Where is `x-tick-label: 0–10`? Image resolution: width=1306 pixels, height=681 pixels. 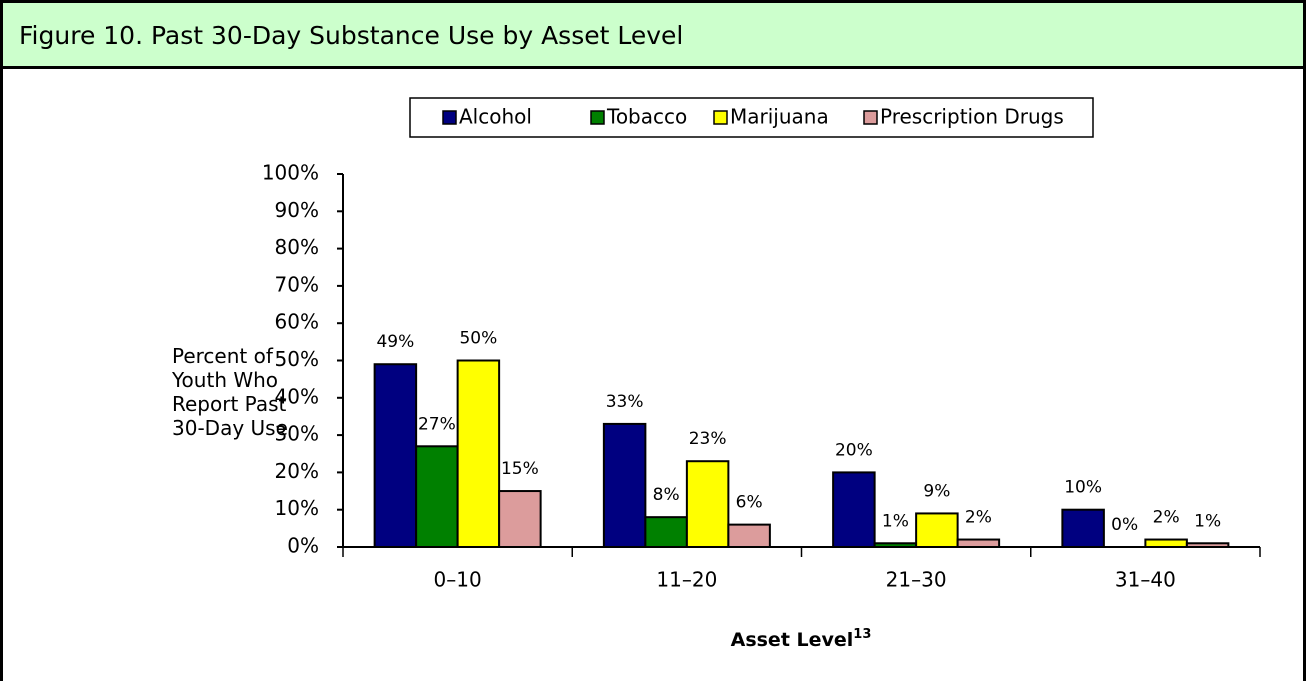
x-tick-label: 0–10 is located at coordinates (458, 580).